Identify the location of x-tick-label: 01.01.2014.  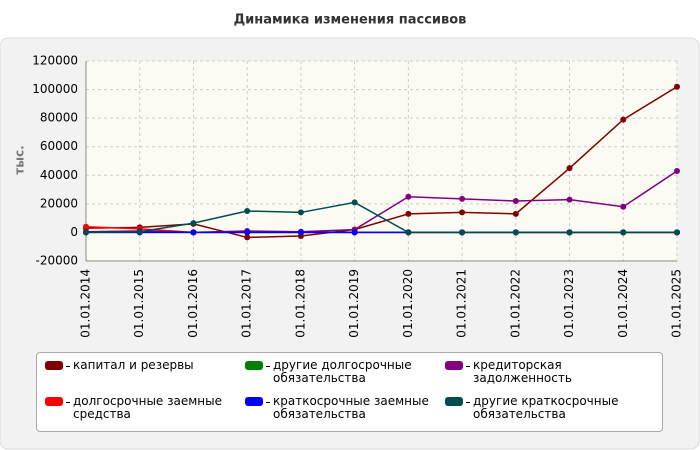
(86, 303).